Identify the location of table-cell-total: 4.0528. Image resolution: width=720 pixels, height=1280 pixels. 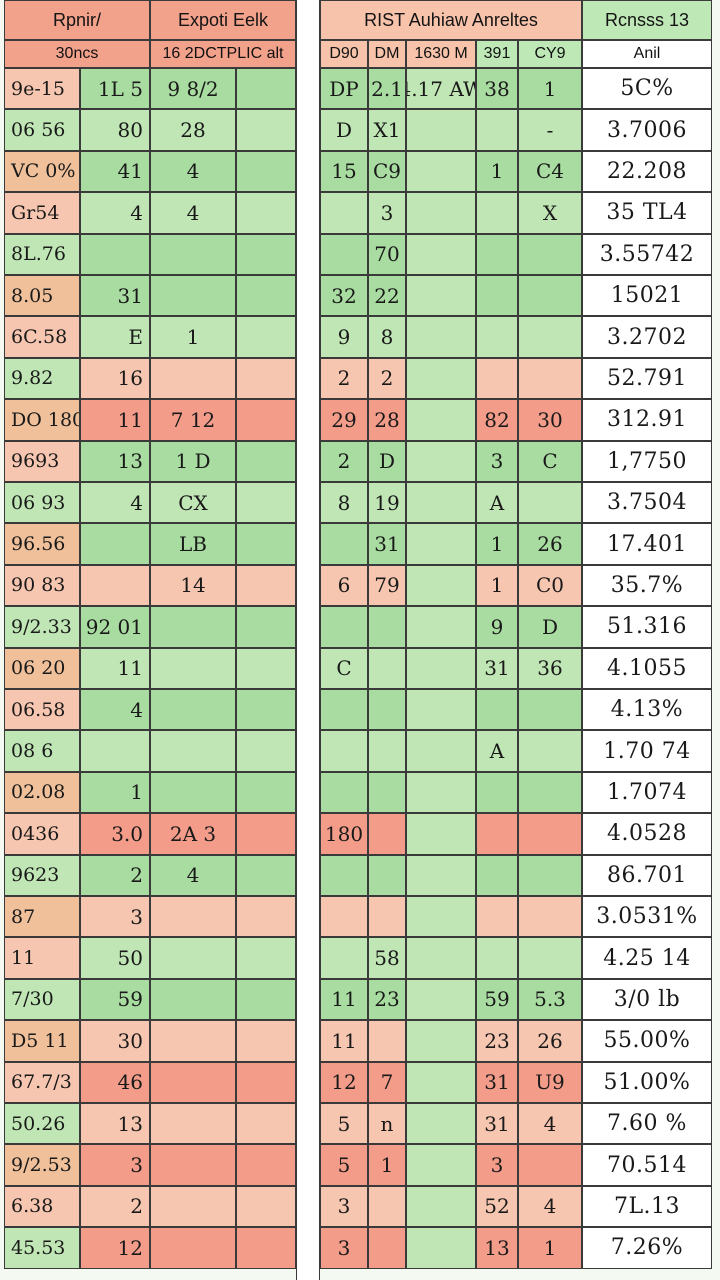
(647, 834).